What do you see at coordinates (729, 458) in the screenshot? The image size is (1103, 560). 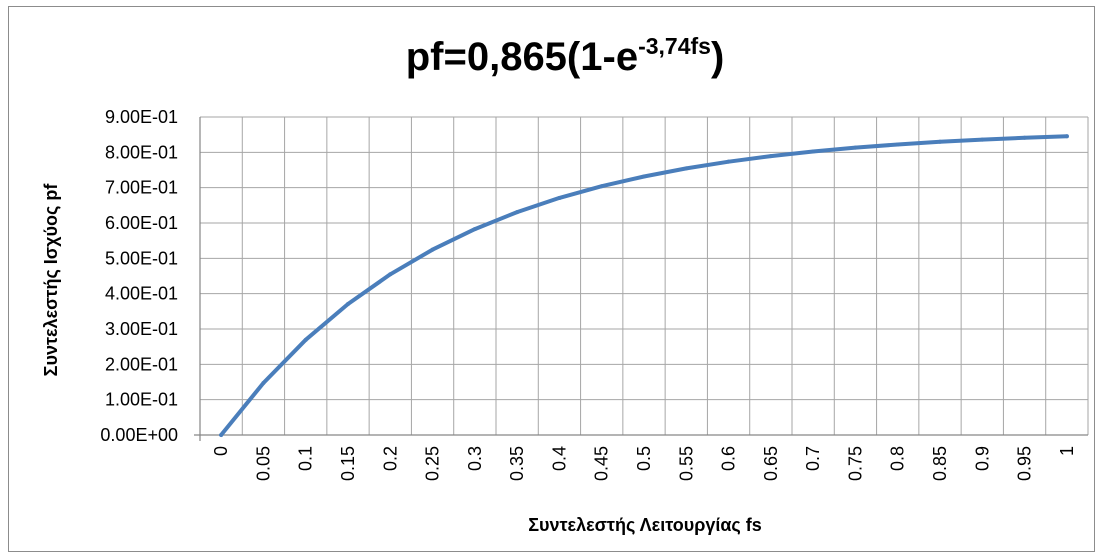 I see `x-tick-label: 0.6` at bounding box center [729, 458].